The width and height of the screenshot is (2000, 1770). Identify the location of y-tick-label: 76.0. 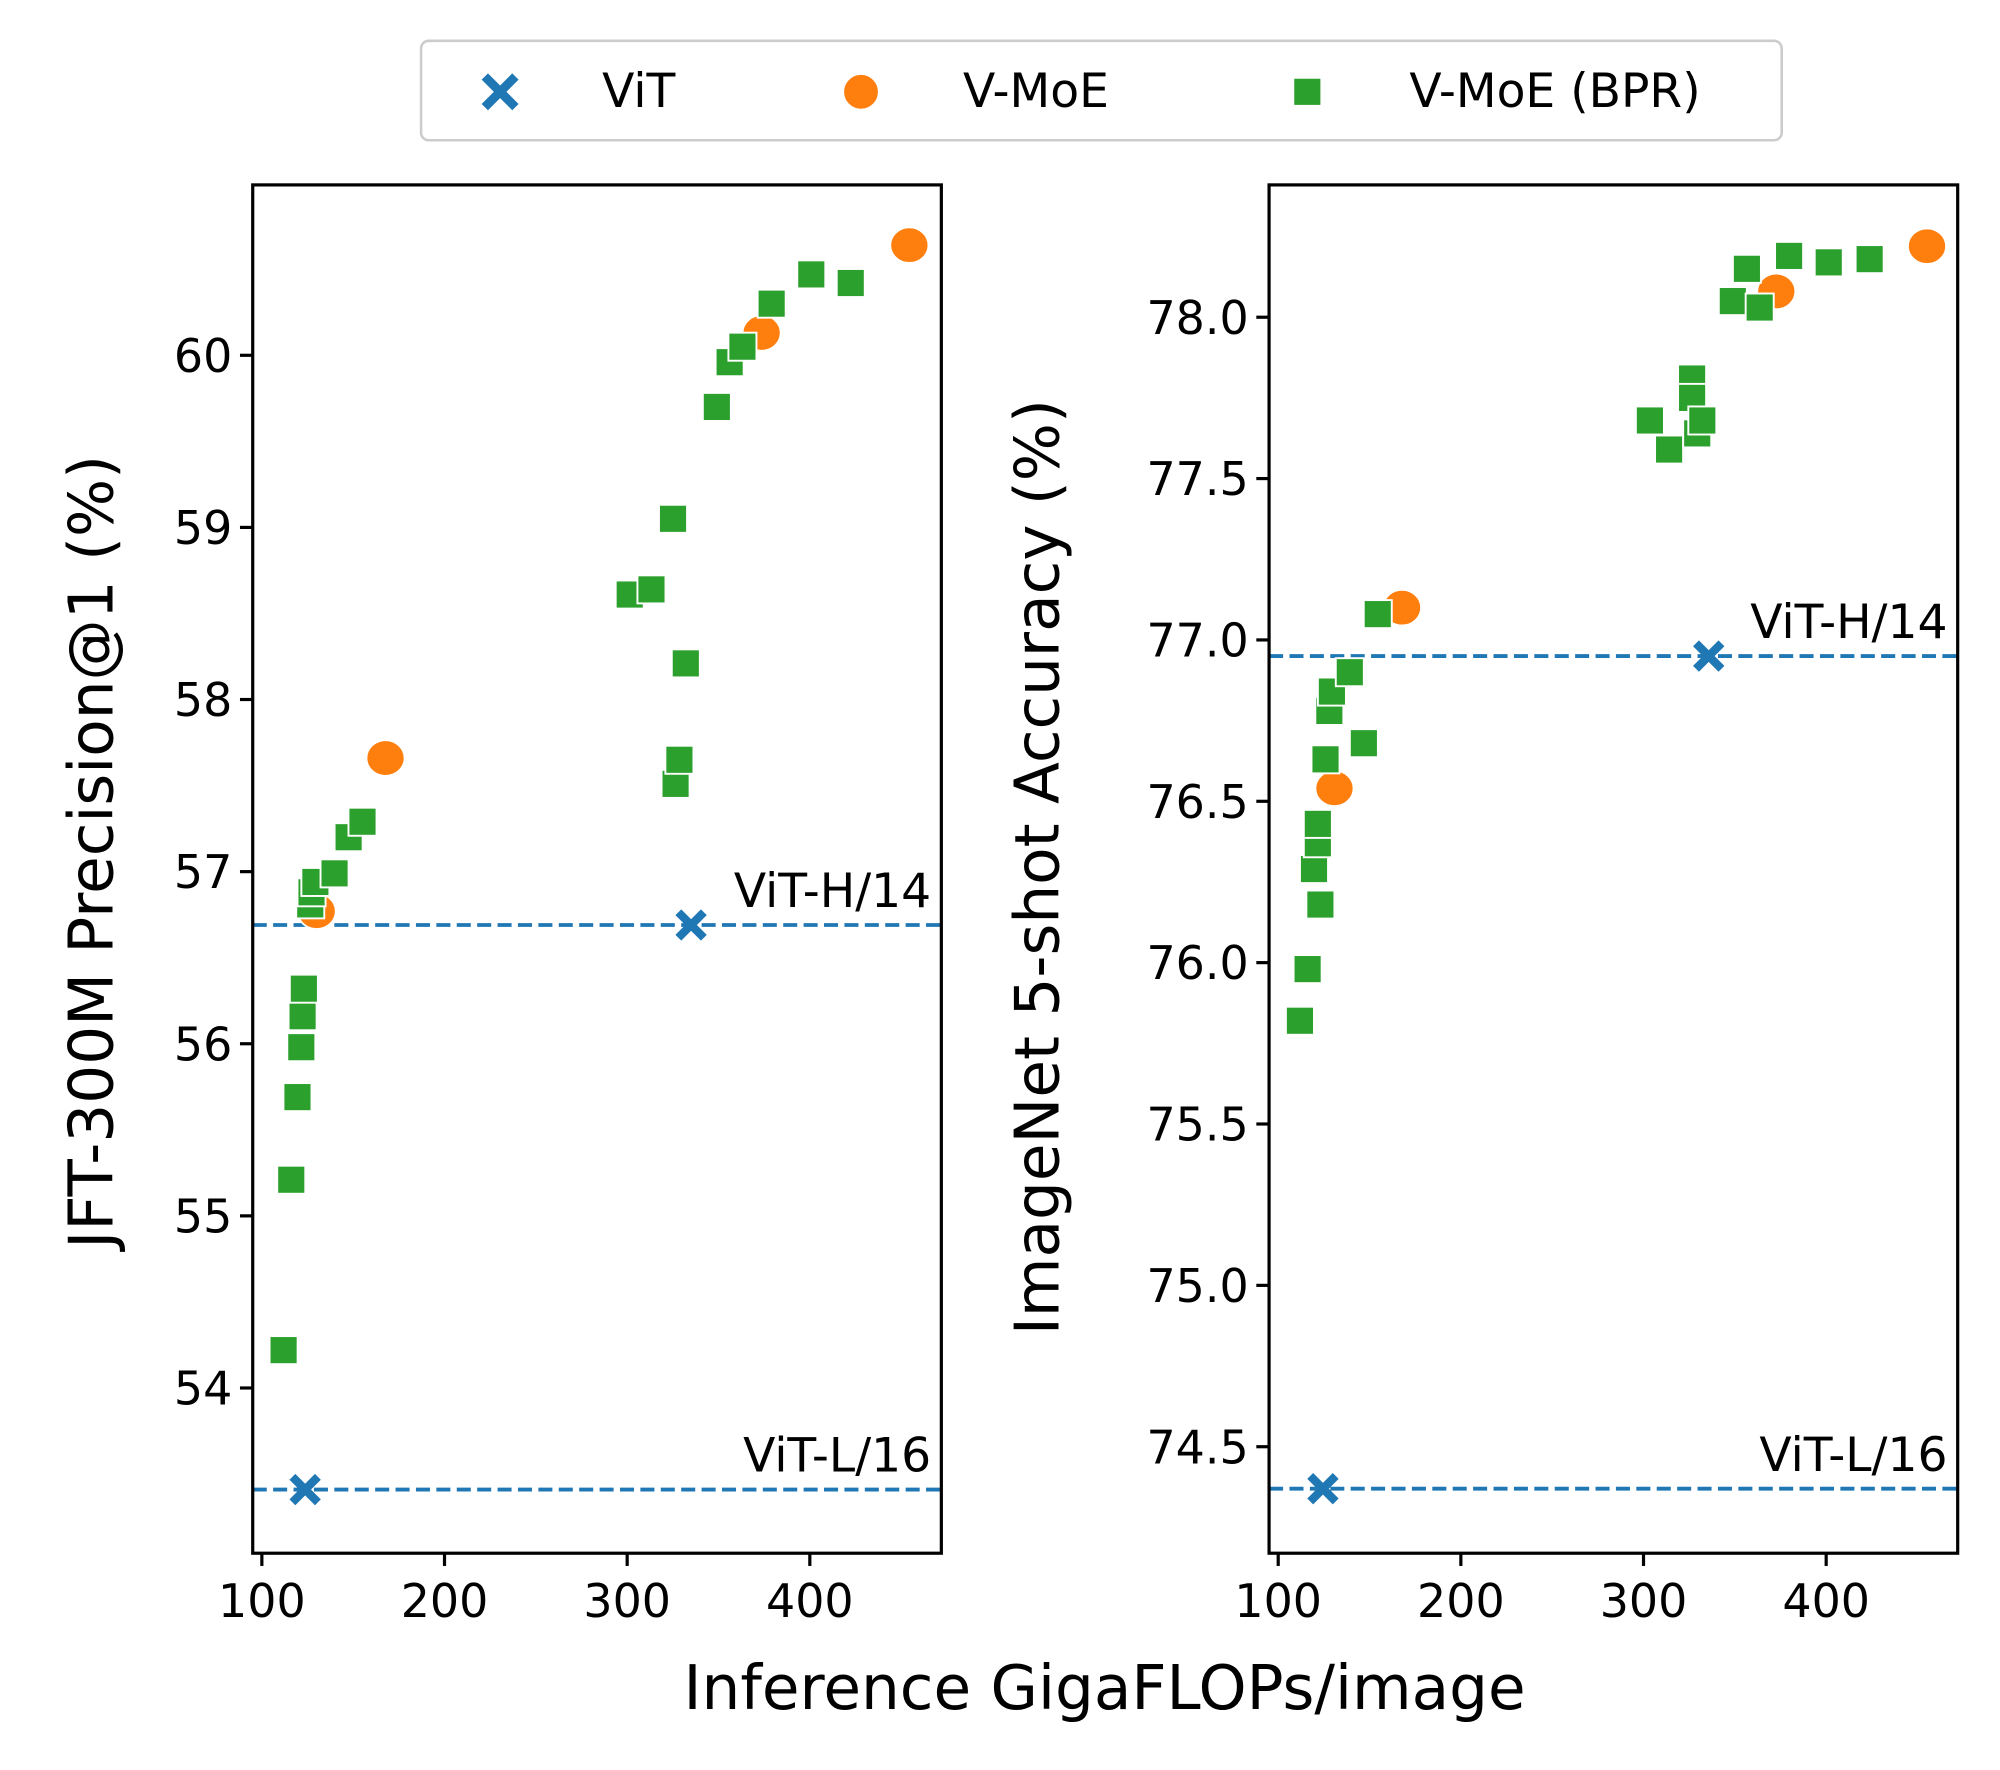
(1197, 963).